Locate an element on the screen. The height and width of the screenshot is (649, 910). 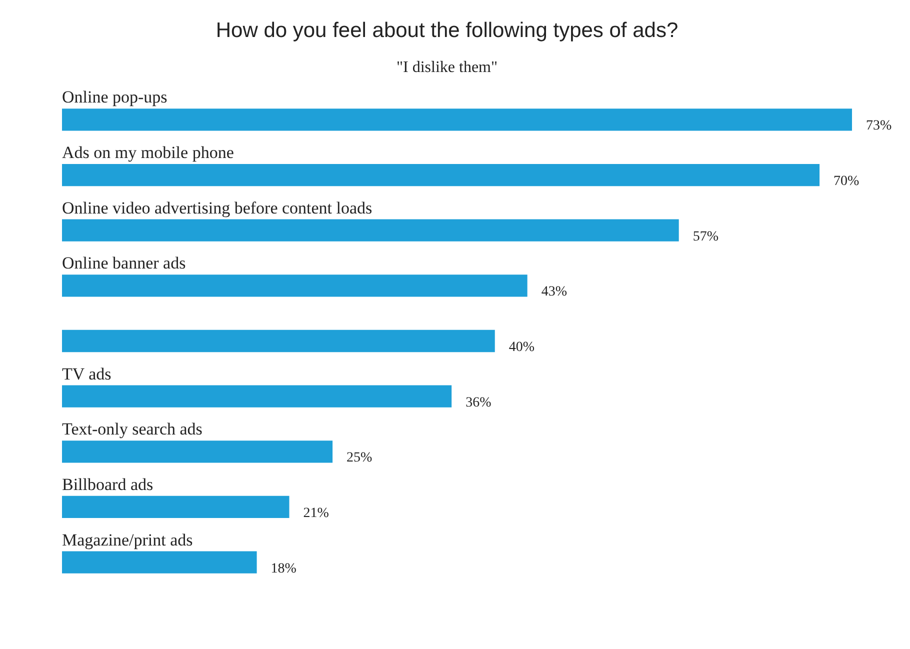
data-label: 36% is located at coordinates (479, 402).